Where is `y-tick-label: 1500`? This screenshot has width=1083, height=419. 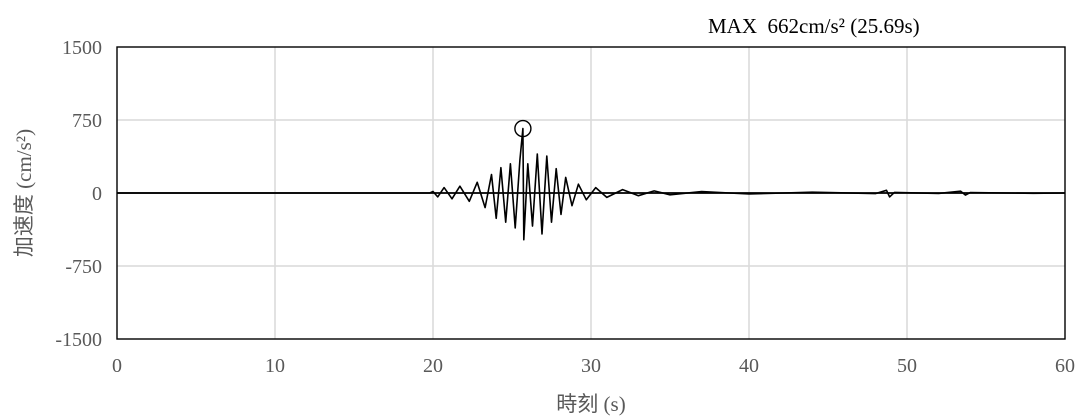
y-tick-label: 1500 is located at coordinates (82, 48).